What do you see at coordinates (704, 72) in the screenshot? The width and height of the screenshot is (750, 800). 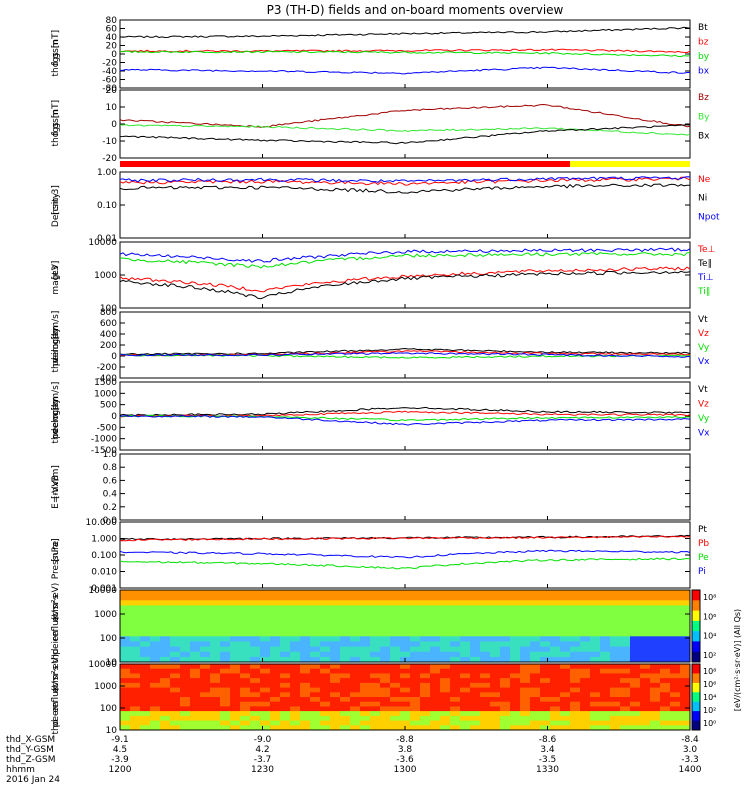 I see `legend-bx: bx` at bounding box center [704, 72].